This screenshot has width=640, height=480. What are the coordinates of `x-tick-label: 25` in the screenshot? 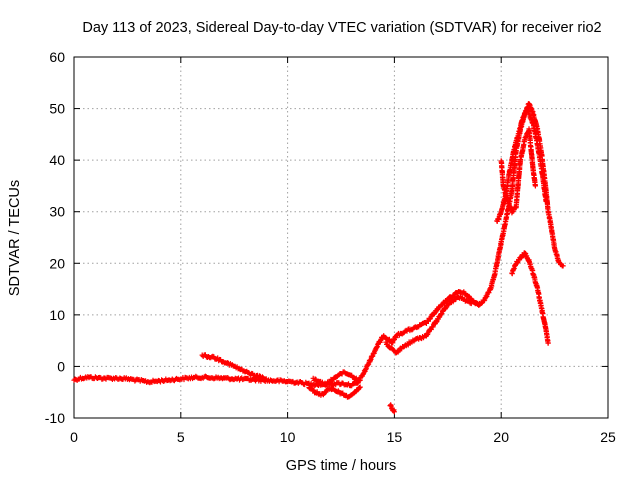 It's located at (608, 437).